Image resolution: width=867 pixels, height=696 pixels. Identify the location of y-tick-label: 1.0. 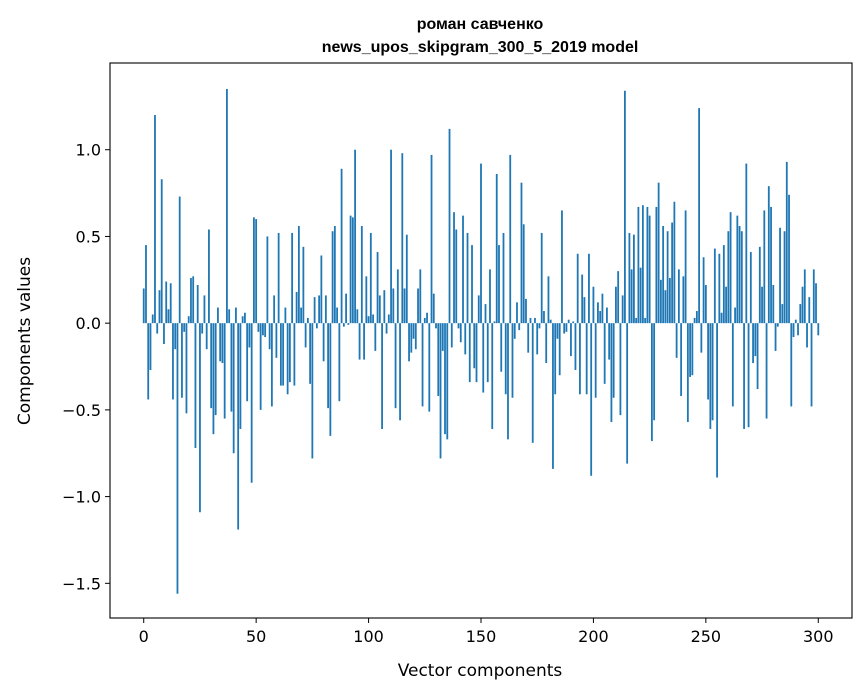
(88, 150).